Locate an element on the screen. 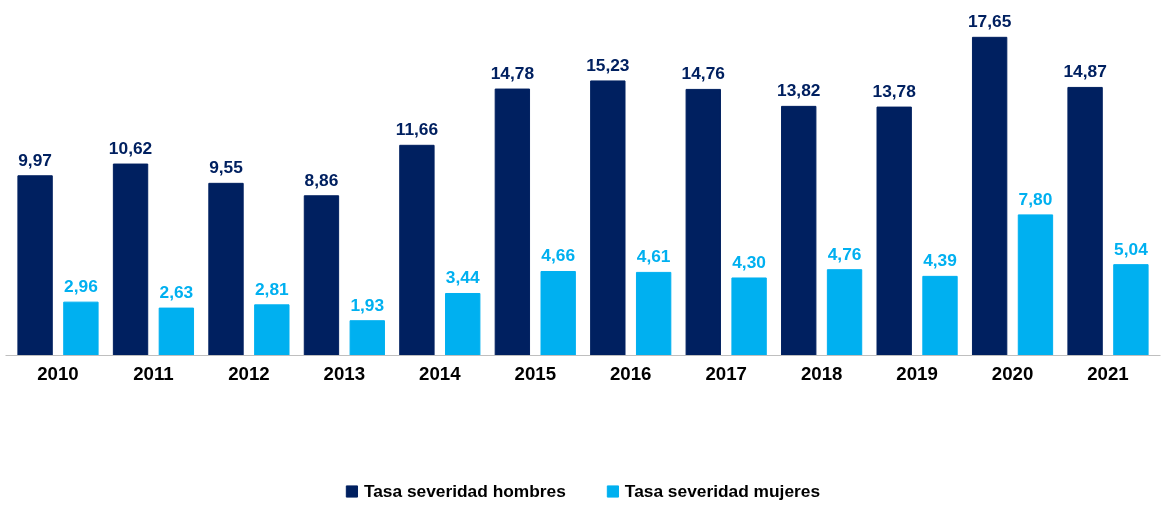 The image size is (1165, 512). data-label: 13,82 is located at coordinates (799, 90).